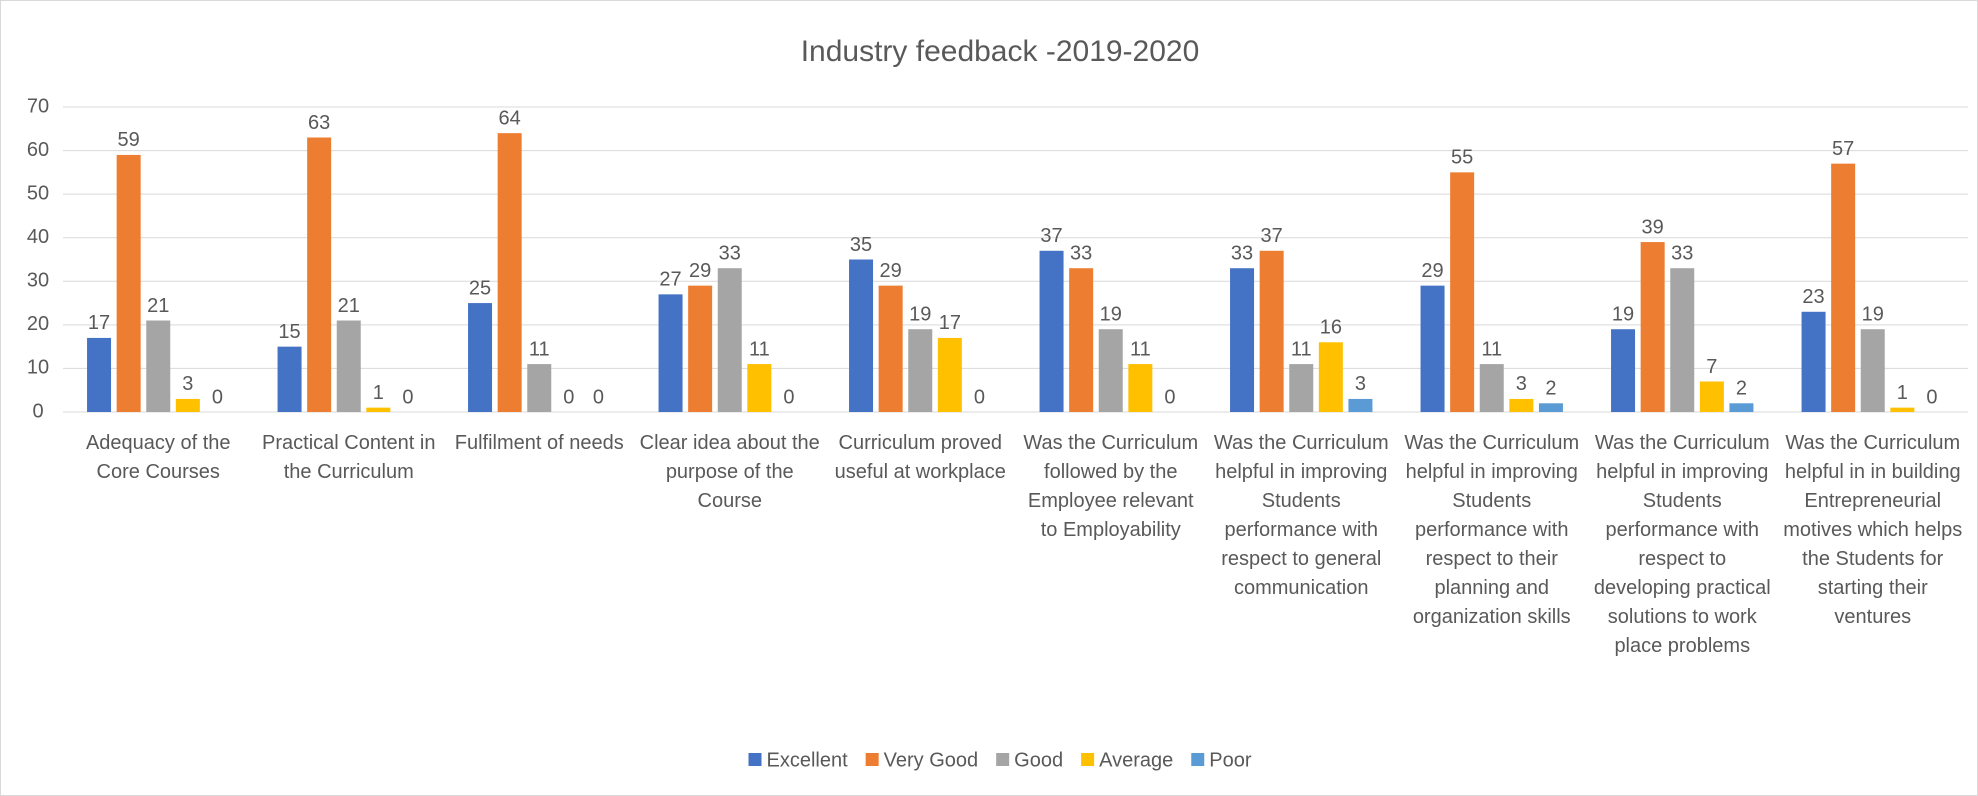 The image size is (1978, 796). Describe the element at coordinates (1491, 501) in the screenshot. I see `x-tick-line: Students` at that location.